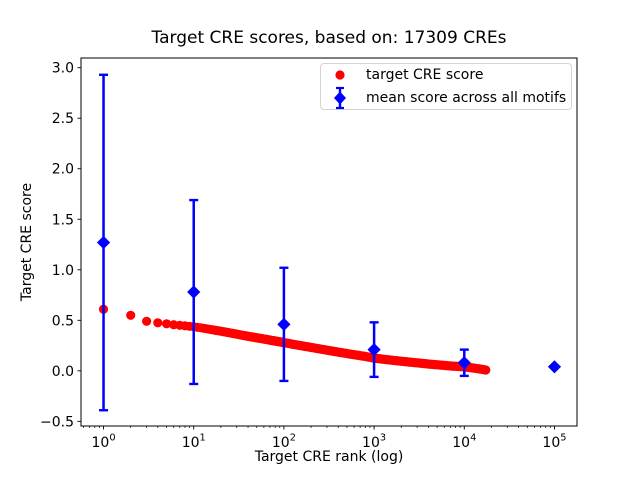 The height and width of the screenshot is (480, 640). Describe the element at coordinates (57, 422) in the screenshot. I see `y-tick-label: −0.5` at that location.